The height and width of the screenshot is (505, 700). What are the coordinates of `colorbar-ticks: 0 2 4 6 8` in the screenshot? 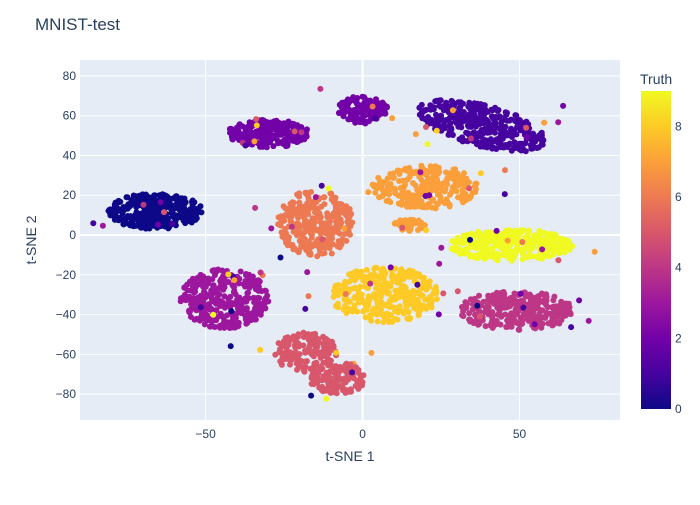 It's located at (678, 267).